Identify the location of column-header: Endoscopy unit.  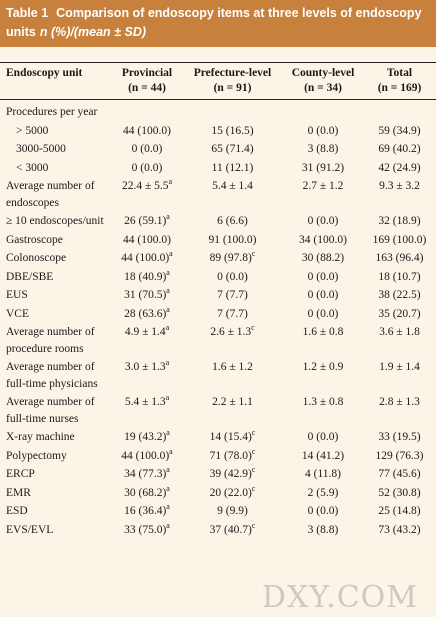
(56, 81).